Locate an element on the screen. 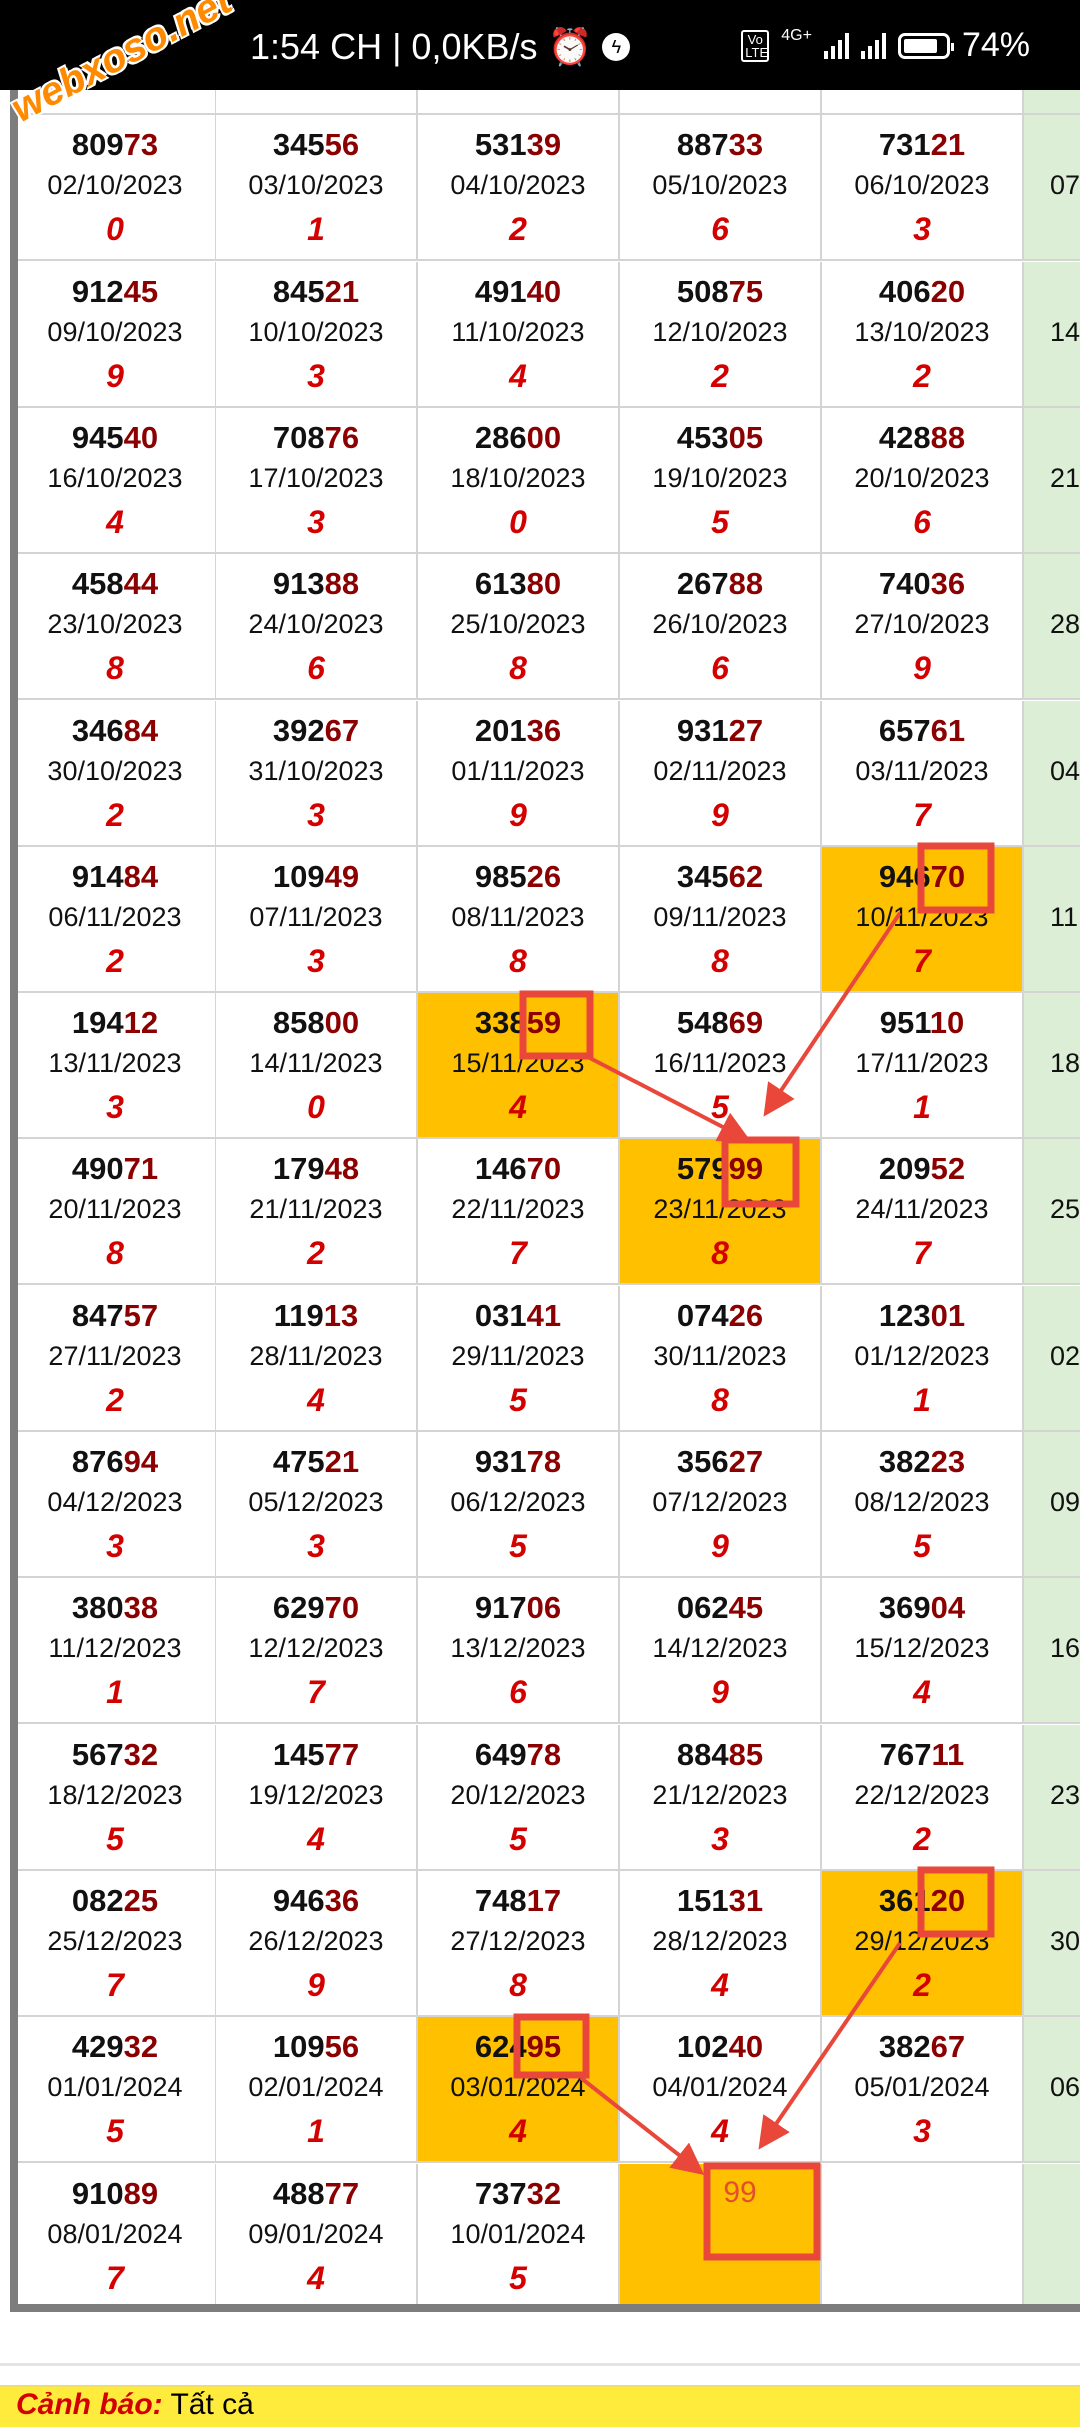 The height and width of the screenshot is (2427, 1080). result-cell: 38038 11/12/2023 1 is located at coordinates (116, 1651).